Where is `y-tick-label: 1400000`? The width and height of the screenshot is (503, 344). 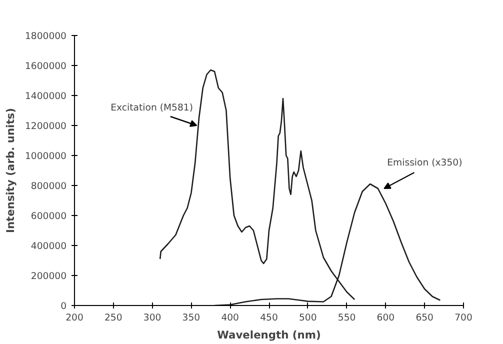
y-tick-label: 1400000 is located at coordinates (45, 96).